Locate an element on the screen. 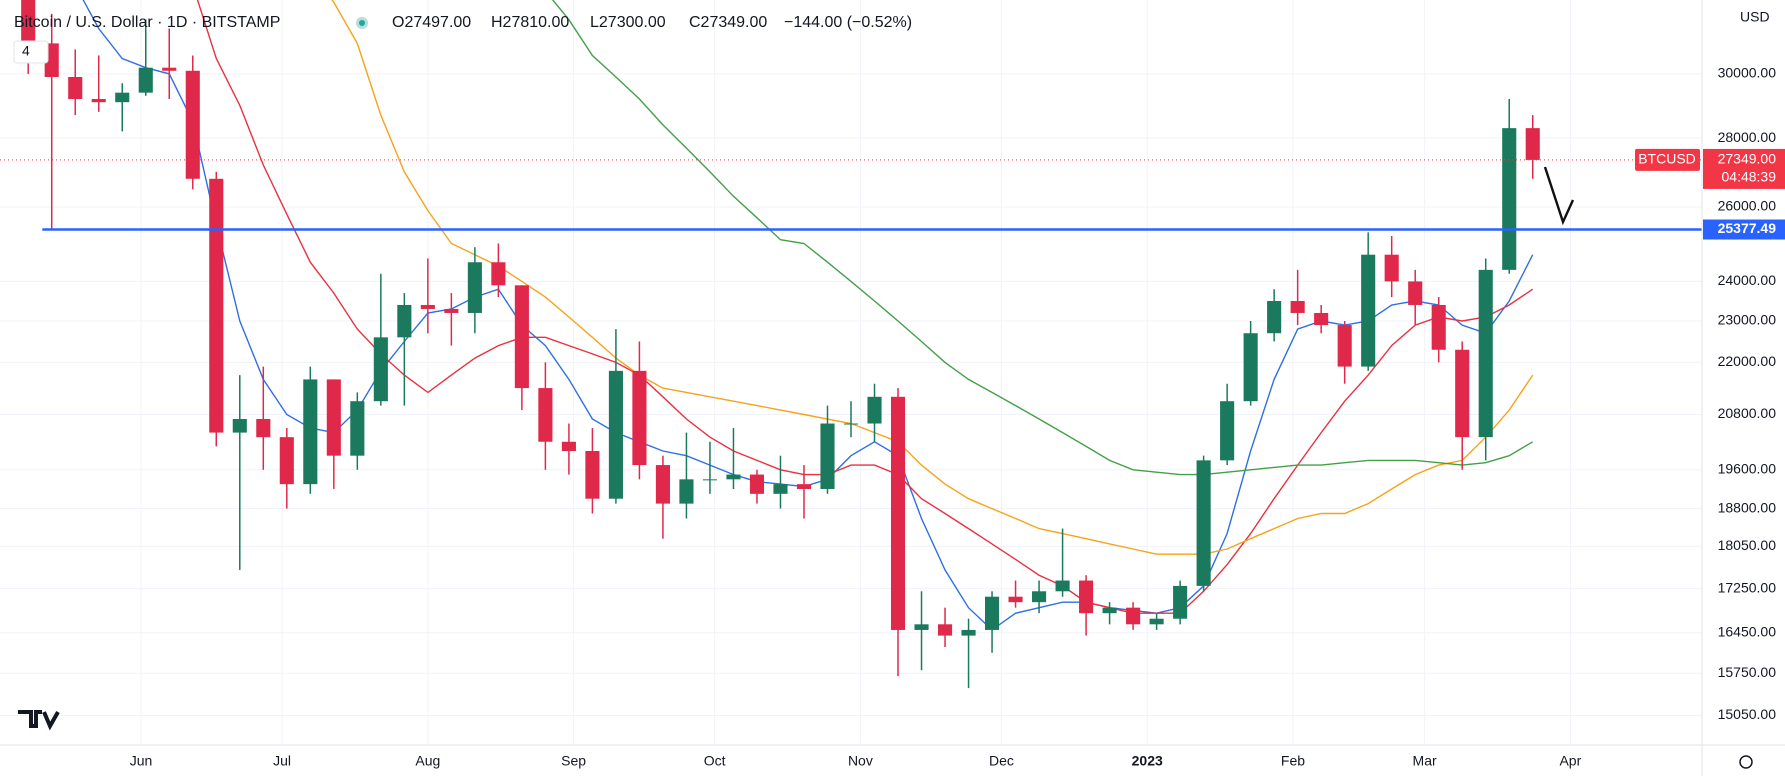 This screenshot has width=1785, height=776. y-tick-label: 23000.00 is located at coordinates (1747, 320).